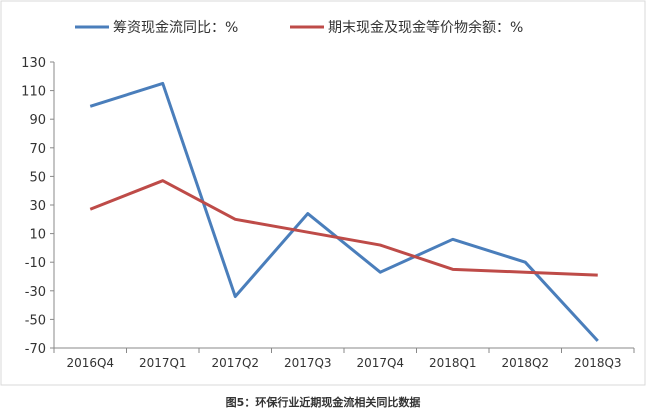 This screenshot has width=647, height=417. Describe the element at coordinates (175, 27) in the screenshot. I see `legend-label-1: 筹资现金流同比：%` at that location.